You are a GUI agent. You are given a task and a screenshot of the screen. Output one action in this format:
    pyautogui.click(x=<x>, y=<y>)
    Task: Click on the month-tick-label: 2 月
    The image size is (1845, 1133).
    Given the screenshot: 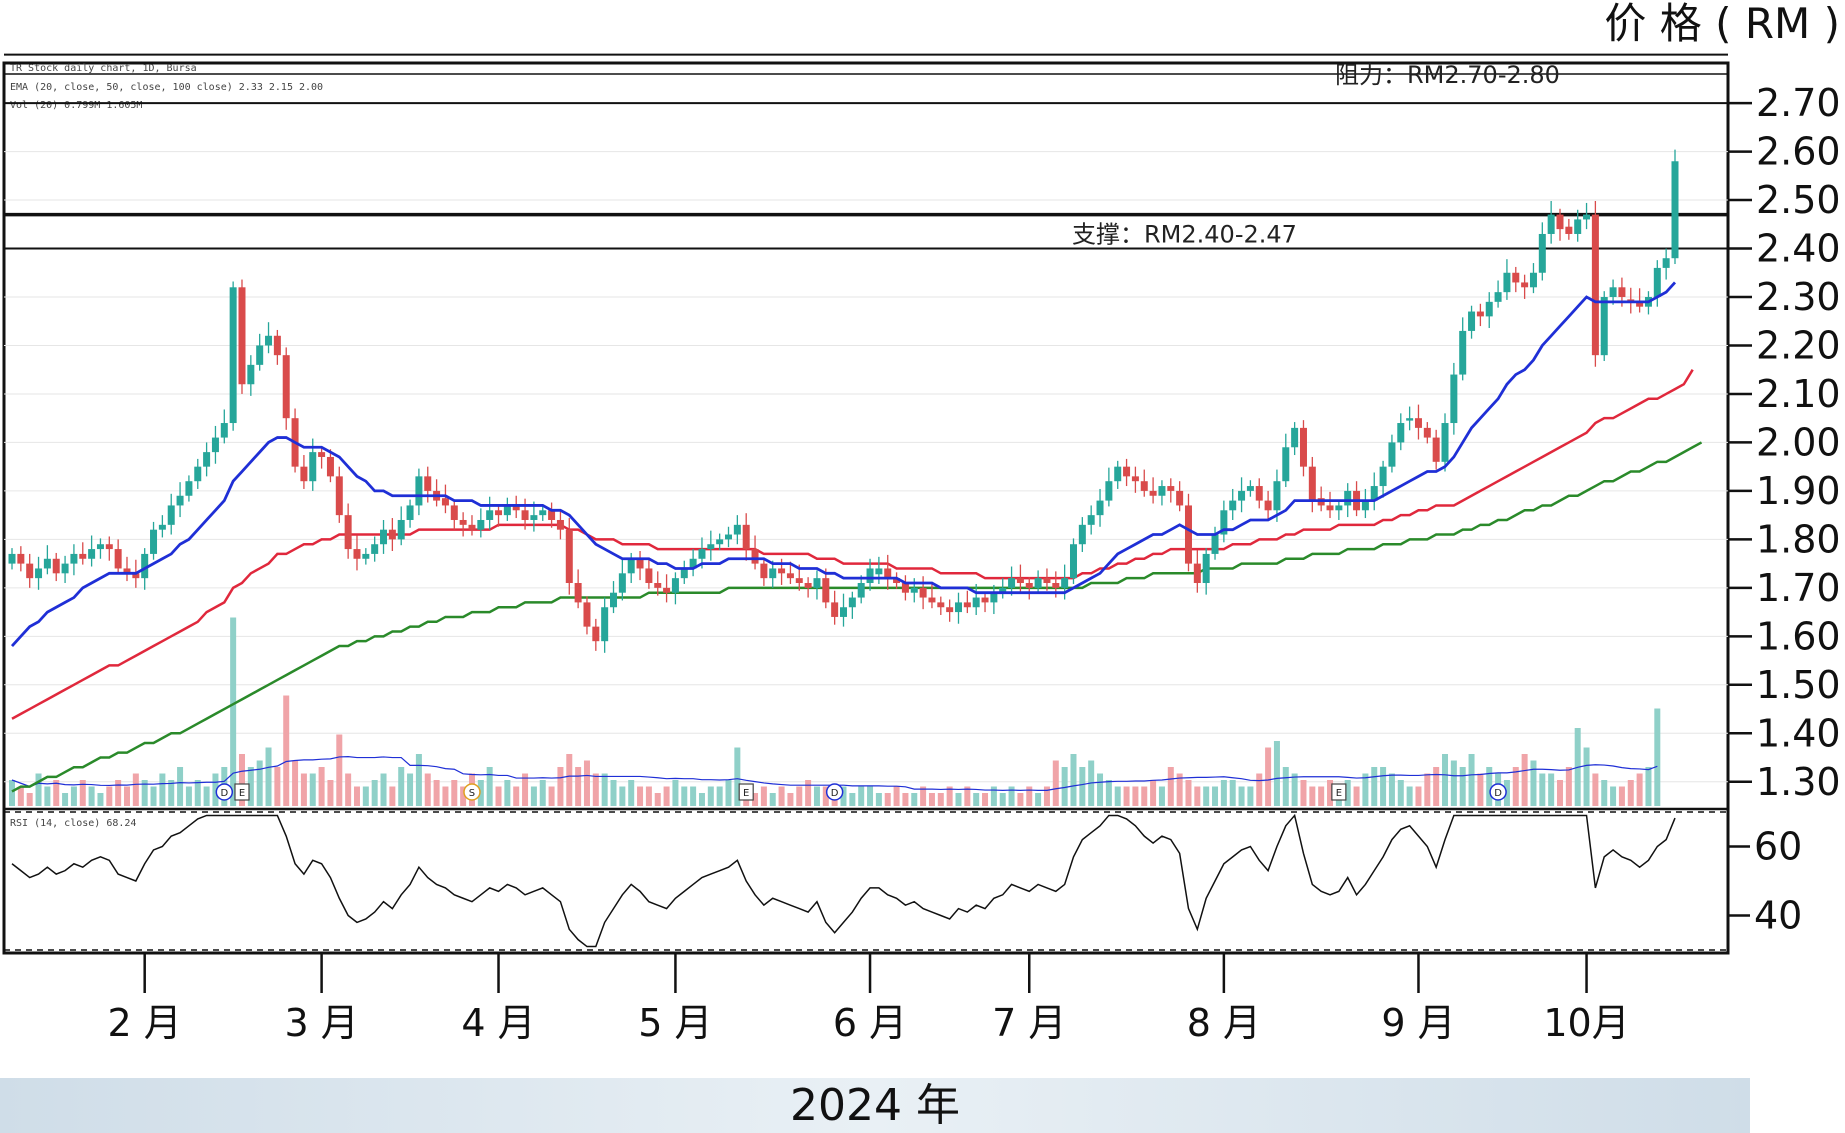 What is the action you would take?
    pyautogui.click(x=145, y=1023)
    